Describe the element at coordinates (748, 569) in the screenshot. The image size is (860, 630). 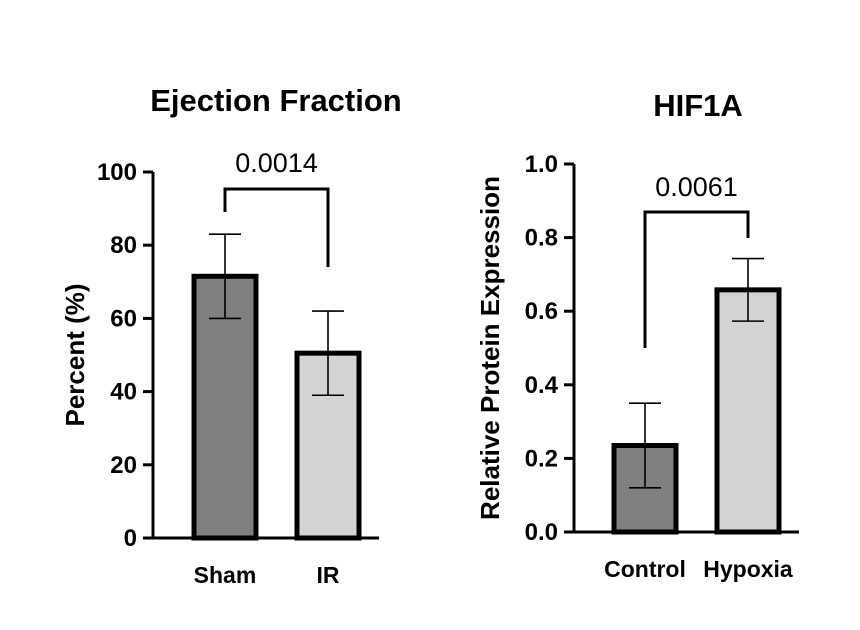
I see `category-label: Hypoxia` at that location.